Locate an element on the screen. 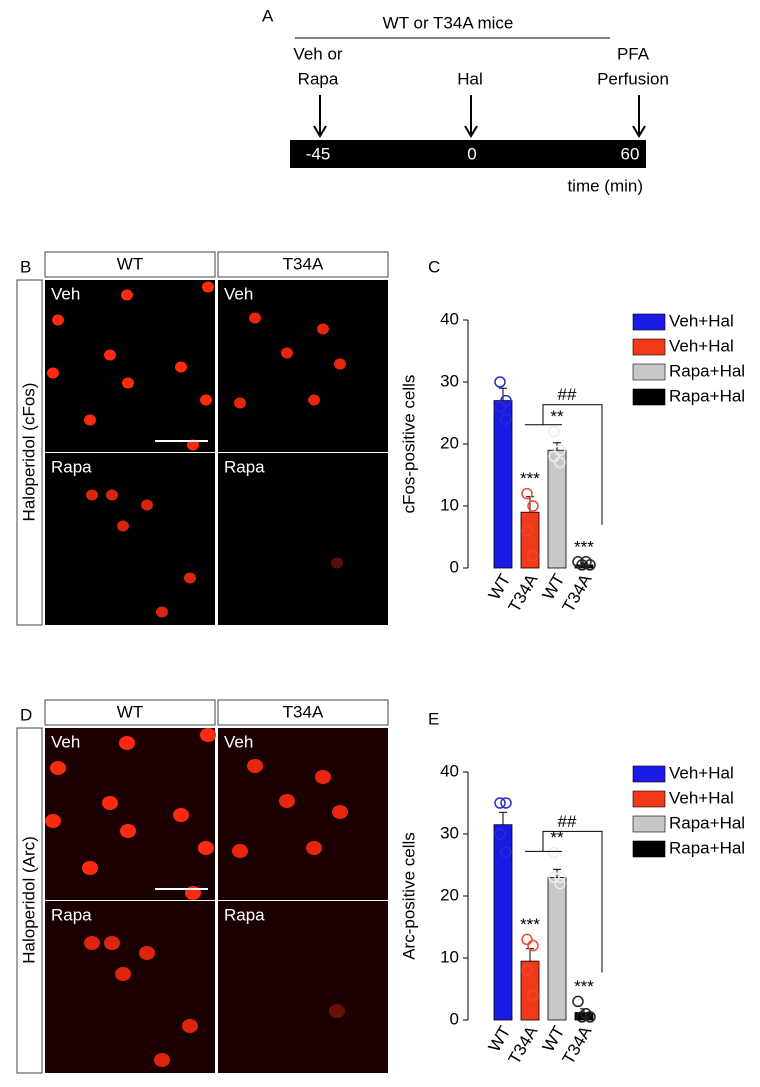 The width and height of the screenshot is (760, 1087). legend-swatch is located at coordinates (649, 824).